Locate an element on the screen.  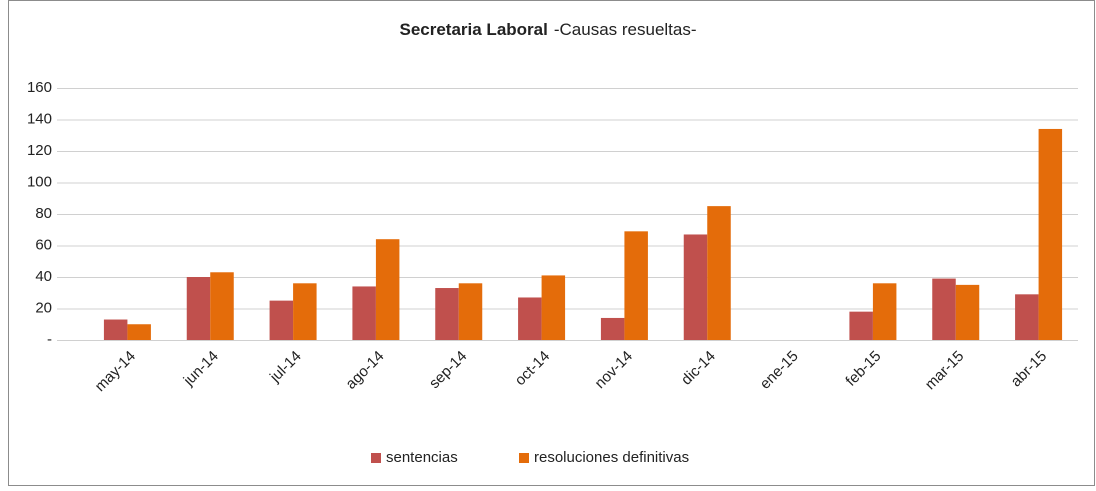
y-tick-label: - is located at coordinates (49, 339).